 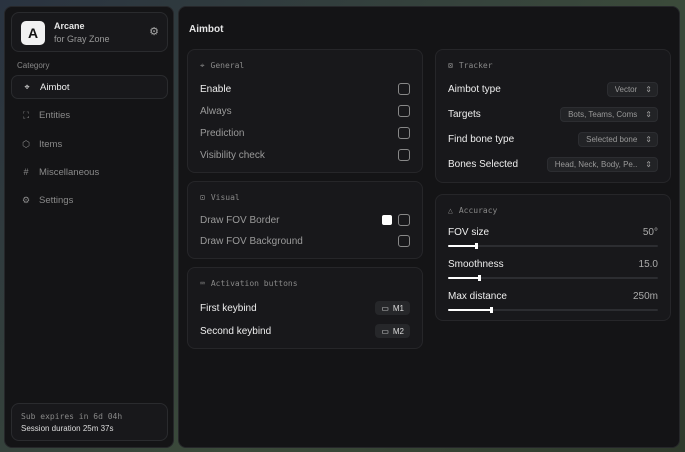 I want to click on session-duration: Session duration 25m 37s, so click(x=67, y=428).